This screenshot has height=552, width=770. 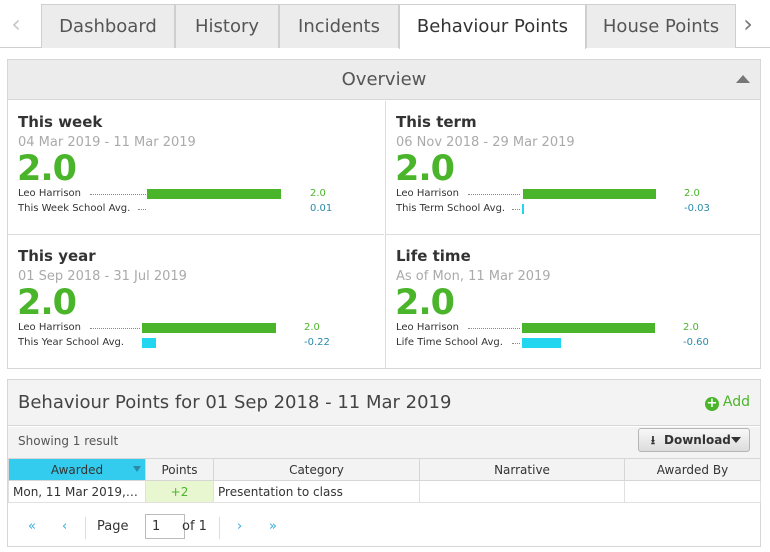 I want to click on chevron-right-icon: ›, so click(x=748, y=24).